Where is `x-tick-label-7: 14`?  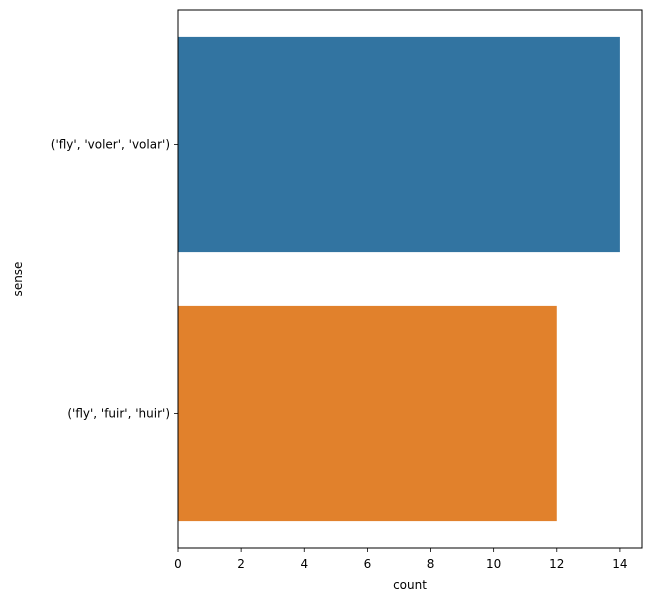 x-tick-label-7: 14 is located at coordinates (619, 564).